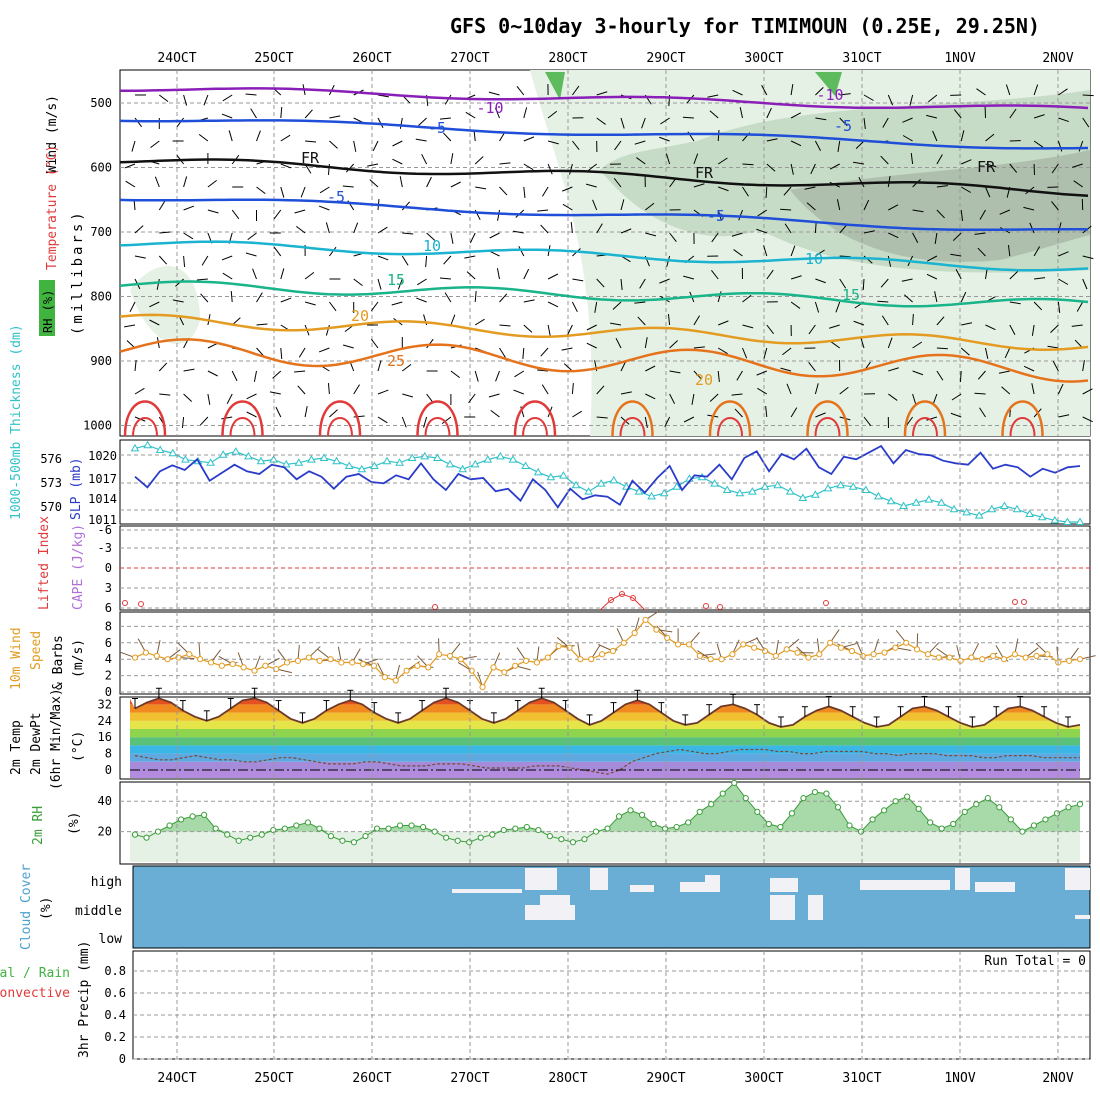  Describe the element at coordinates (437, 128) in the screenshot. I see `contour-label: -5` at that location.